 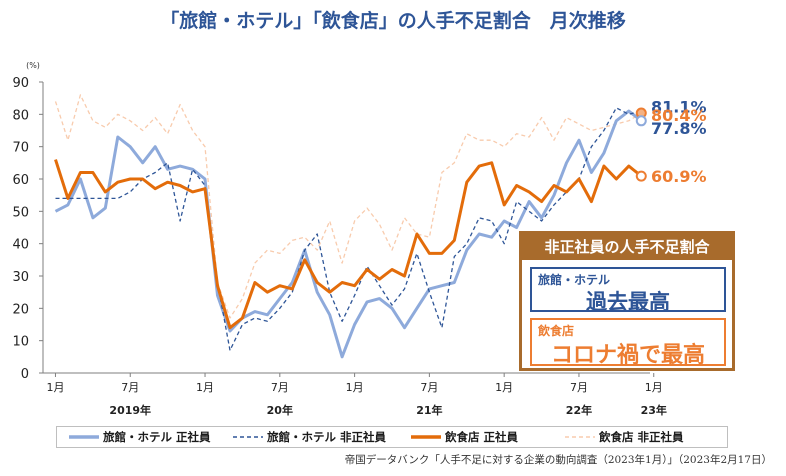 I want to click on y-axis-unit: (%), so click(x=33, y=65).